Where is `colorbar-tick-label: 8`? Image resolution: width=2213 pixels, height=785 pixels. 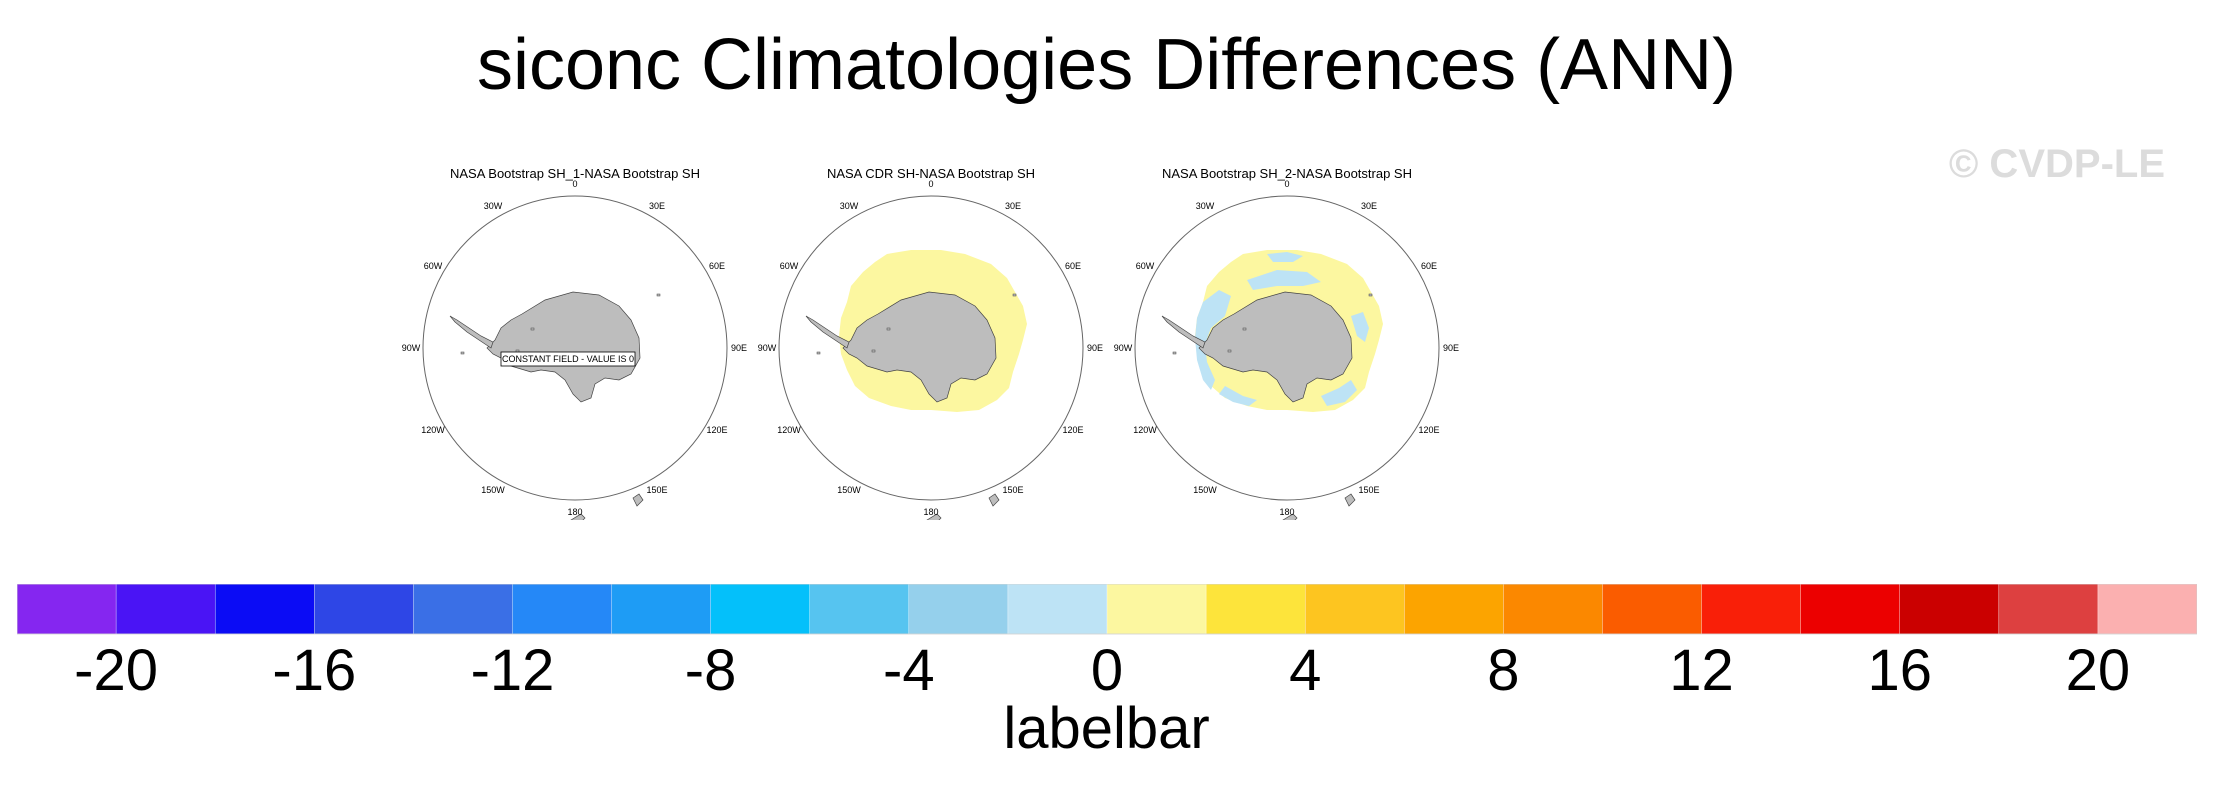 colorbar-tick-label: 8 is located at coordinates (1503, 666).